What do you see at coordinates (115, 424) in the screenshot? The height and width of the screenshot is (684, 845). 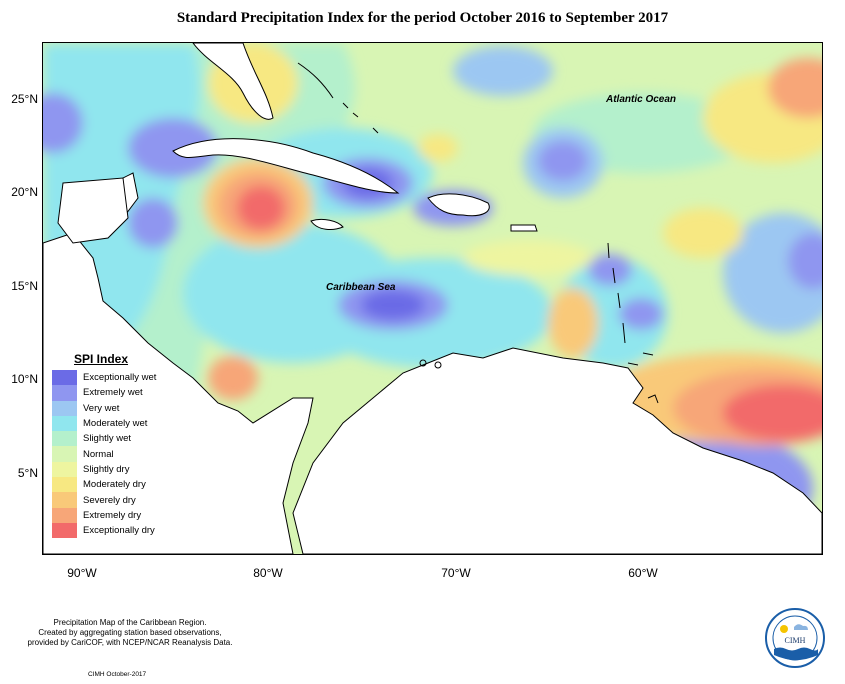 I see `legend-label: Moderately wet` at bounding box center [115, 424].